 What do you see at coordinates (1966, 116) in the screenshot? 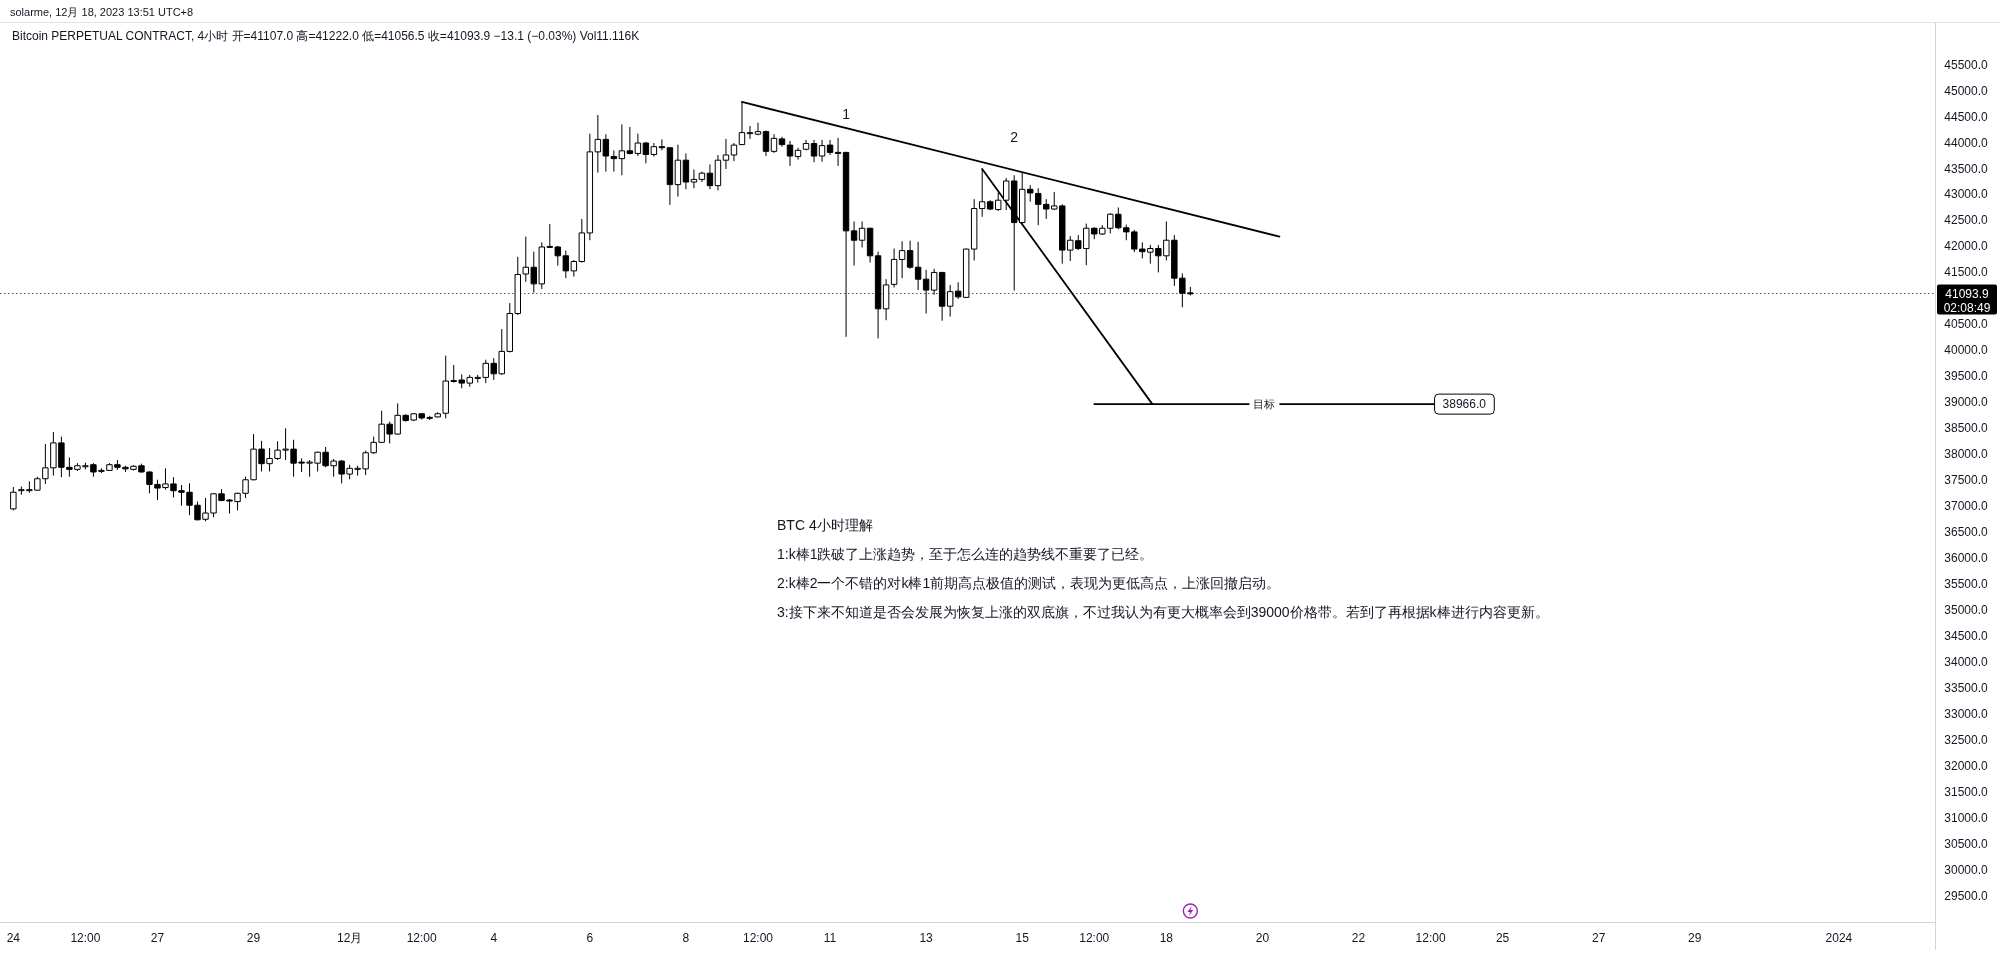
I see `y-tick-label: 44500.0` at bounding box center [1966, 116].